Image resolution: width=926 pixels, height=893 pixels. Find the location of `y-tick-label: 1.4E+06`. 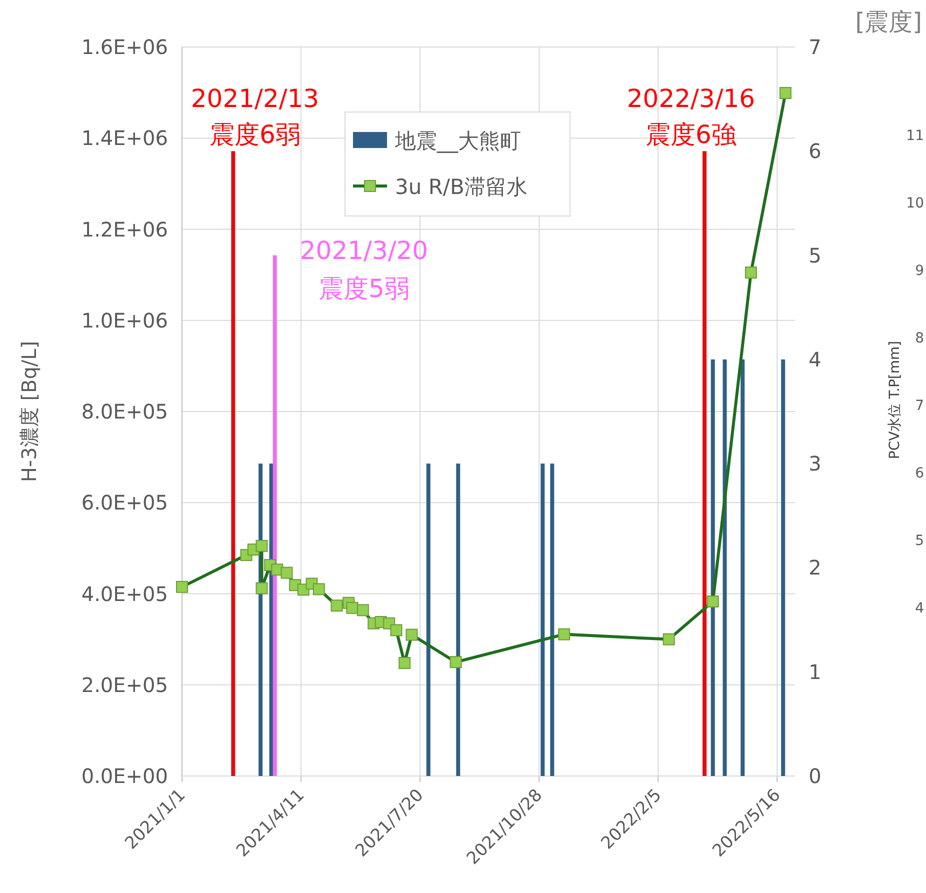

y-tick-label: 1.4E+06 is located at coordinates (124, 138).